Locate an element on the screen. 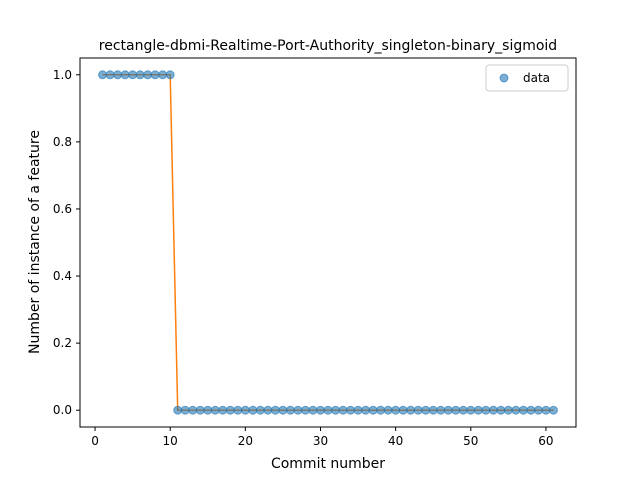 The image size is (640, 480). y-axis-label: Number of instance of a feature is located at coordinates (35, 242).